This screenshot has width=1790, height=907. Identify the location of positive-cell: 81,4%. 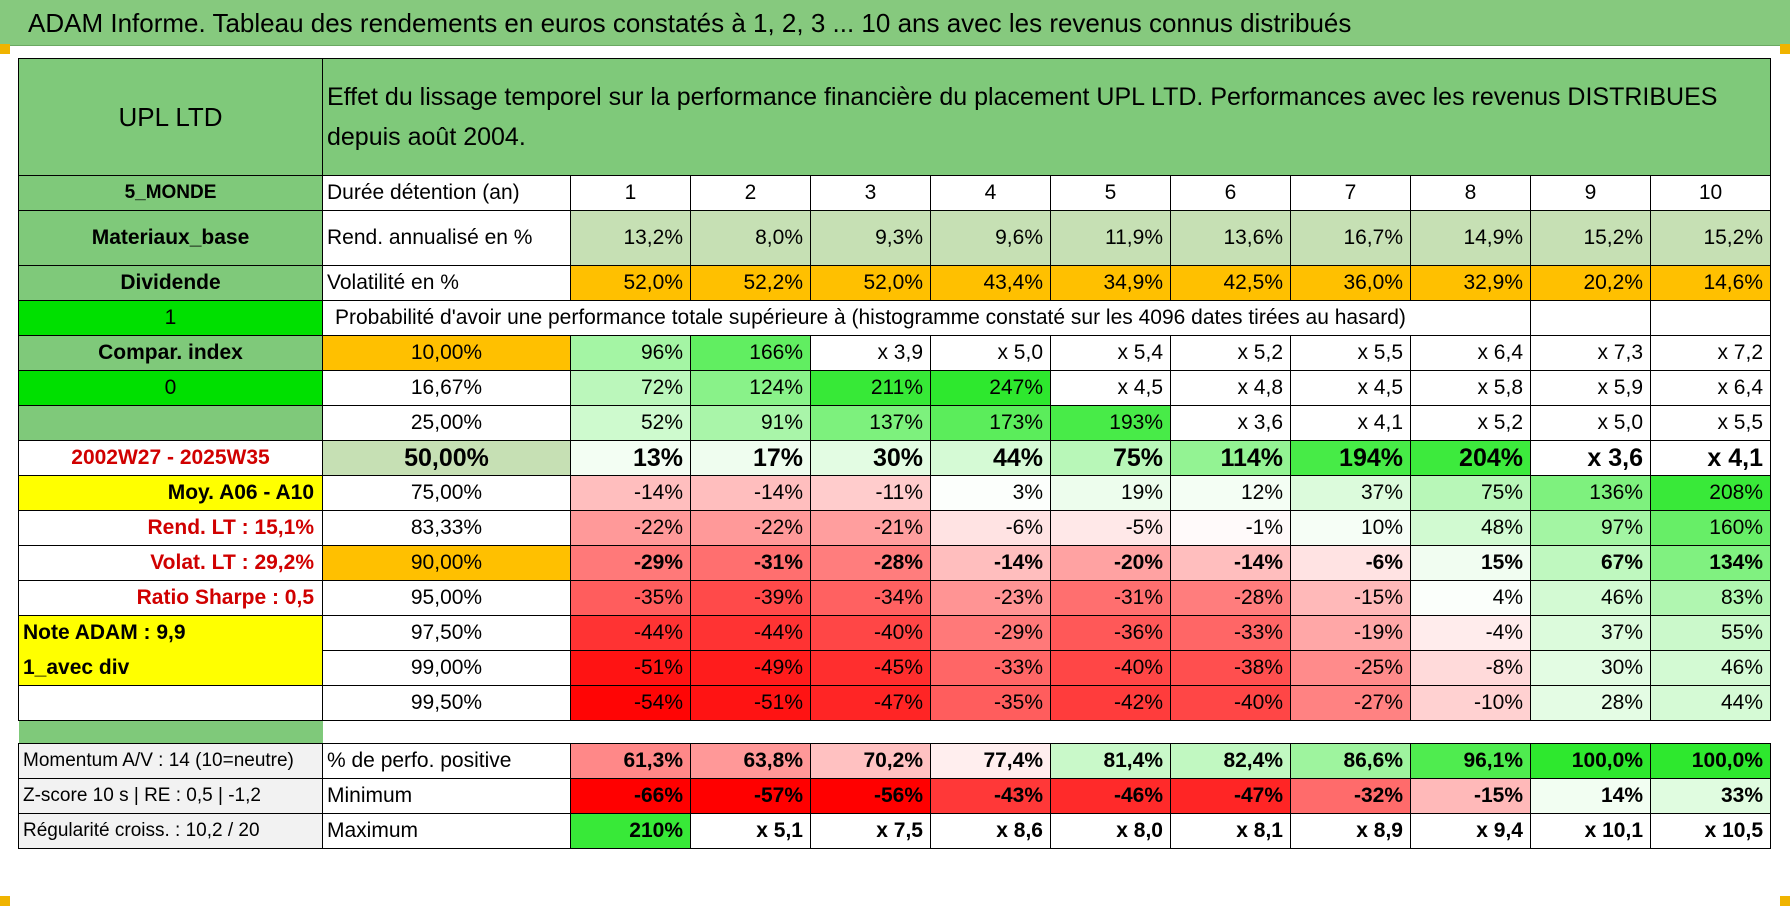
(1110, 761).